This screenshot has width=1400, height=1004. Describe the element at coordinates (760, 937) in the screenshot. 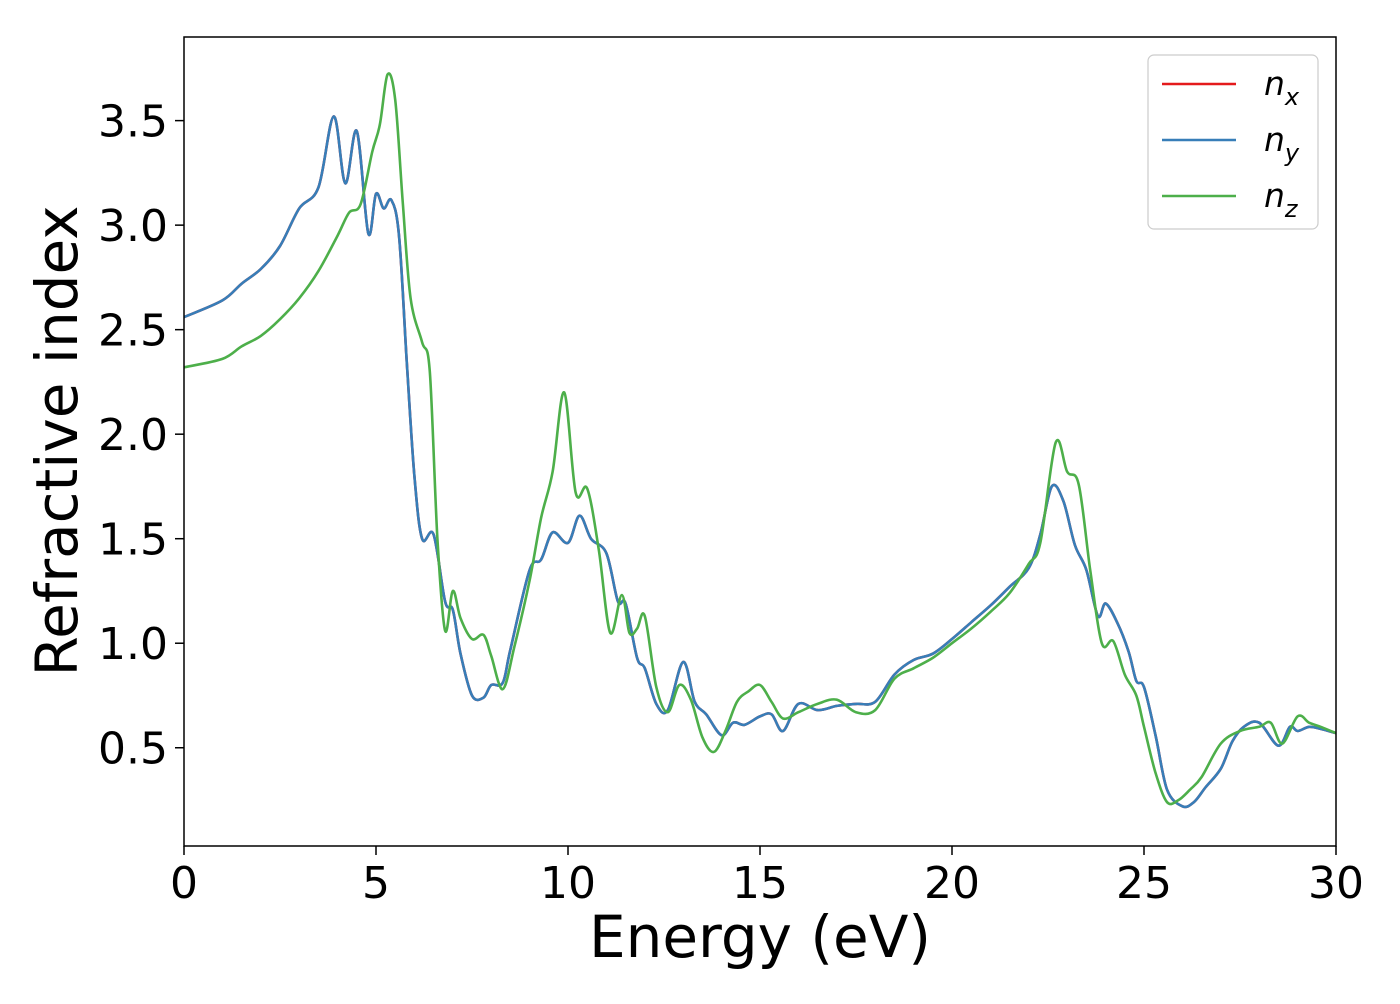

I see `x-axis-label: Energy (eV)` at that location.